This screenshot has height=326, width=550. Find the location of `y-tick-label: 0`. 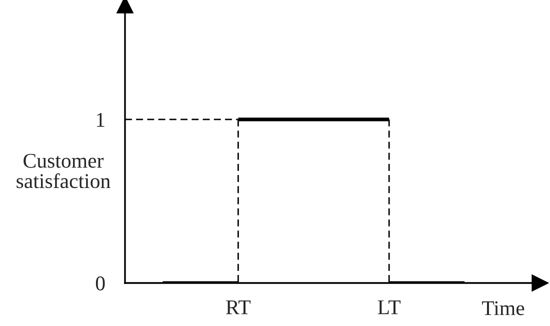

y-tick-label: 0 is located at coordinates (100, 283).